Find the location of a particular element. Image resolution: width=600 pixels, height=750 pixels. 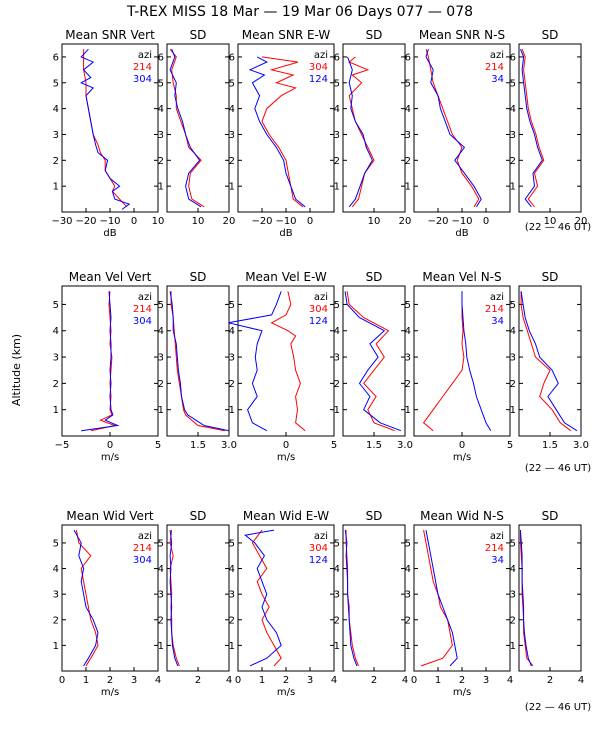

x-tick-label: 20 is located at coordinates (405, 221).